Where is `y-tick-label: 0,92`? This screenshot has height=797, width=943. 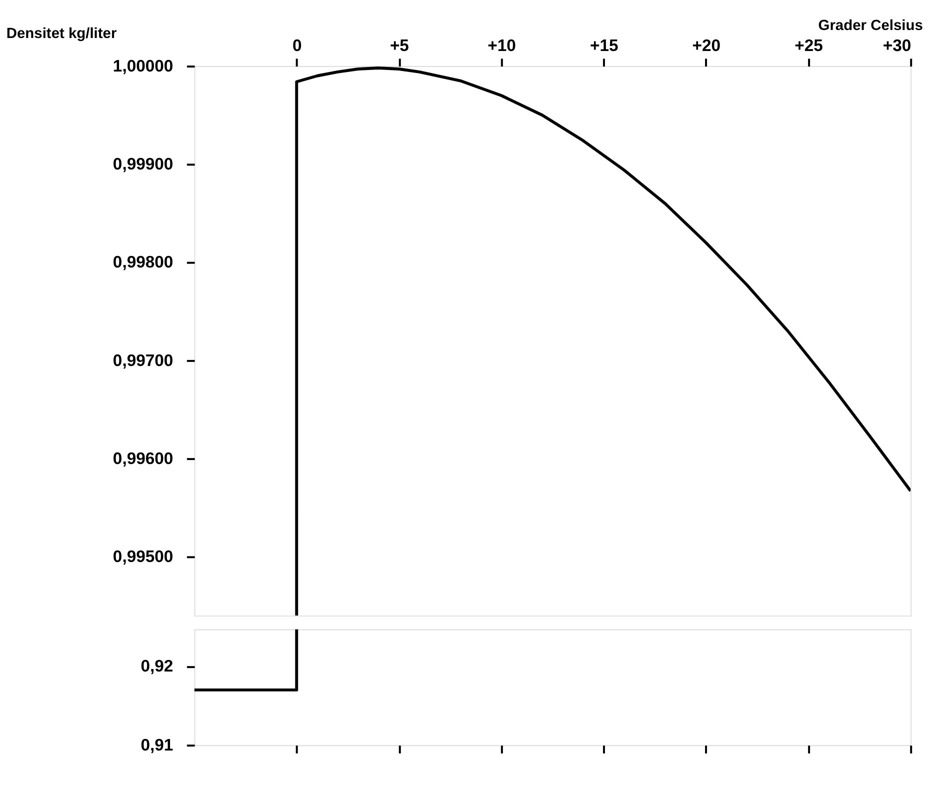 y-tick-label: 0,92 is located at coordinates (157, 666).